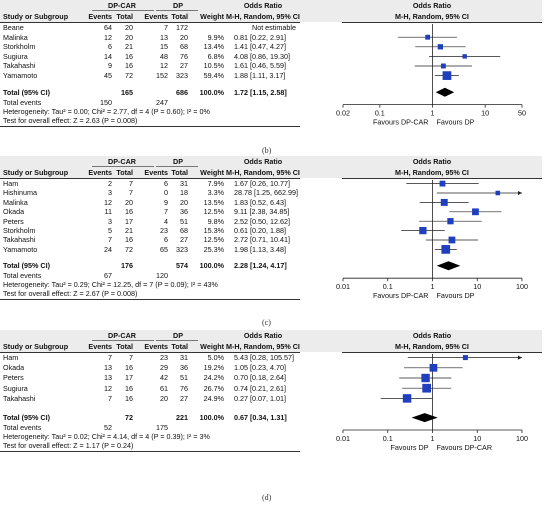  What do you see at coordinates (166, 240) in the screenshot?
I see `study-events-2: 6` at bounding box center [166, 240].